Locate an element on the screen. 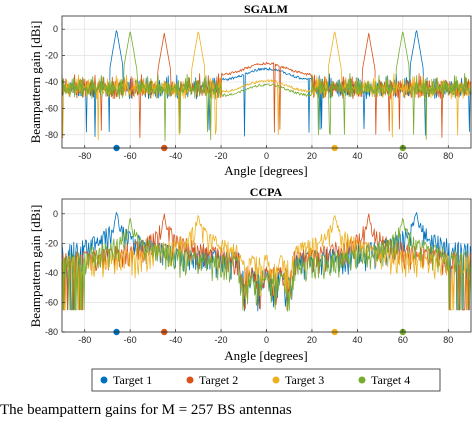 Image resolution: width=472 pixels, height=426 pixels. legend-label-2: Target 2 is located at coordinates (218, 380).